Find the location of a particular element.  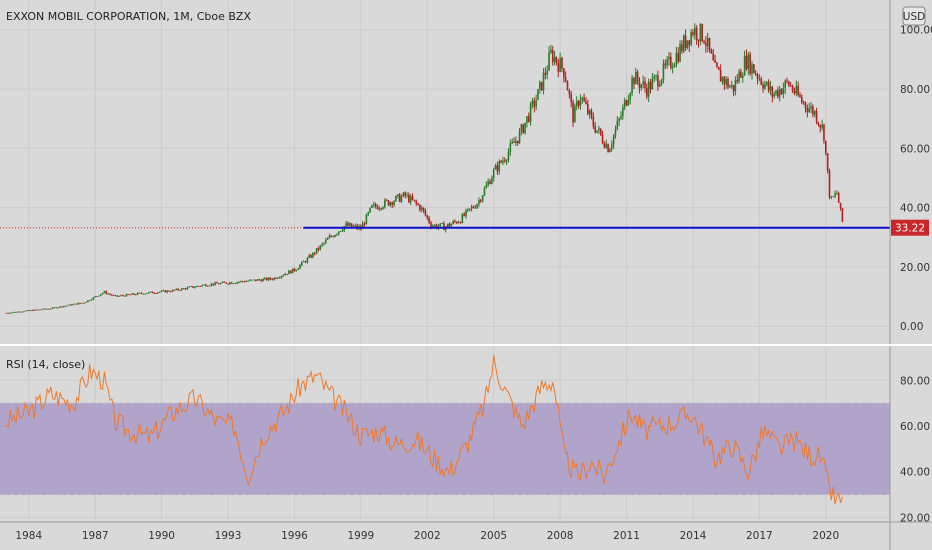

x-tick-label: 2014 is located at coordinates (693, 536).